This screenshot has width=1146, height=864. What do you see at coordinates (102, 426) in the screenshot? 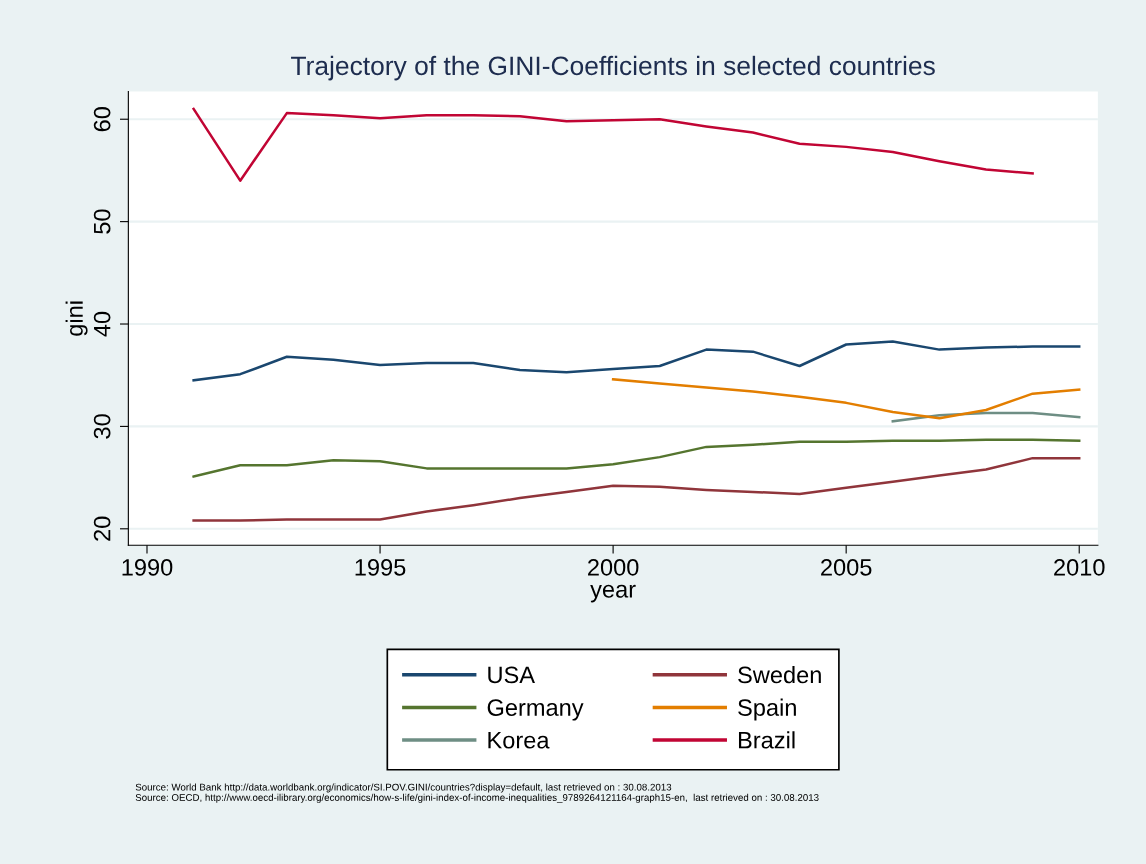
I see `y-tick-label: 30` at bounding box center [102, 426].